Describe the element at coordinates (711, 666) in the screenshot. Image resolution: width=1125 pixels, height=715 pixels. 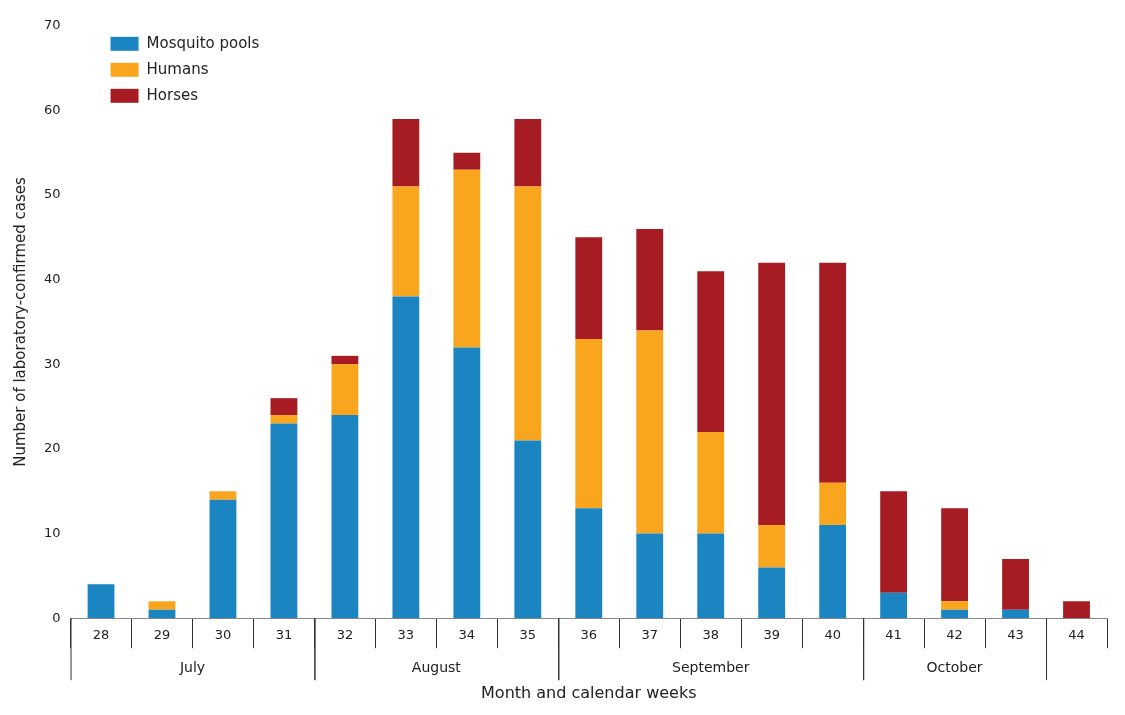
I see `text: September` at that location.